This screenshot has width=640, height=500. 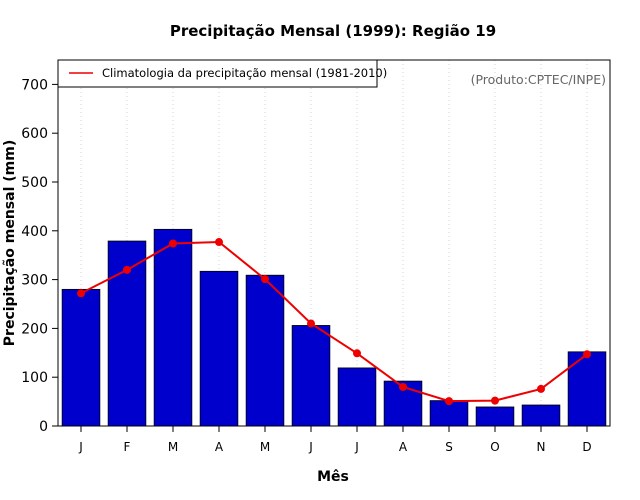 I want to click on y-tick-label: 600, so click(x=34, y=134).